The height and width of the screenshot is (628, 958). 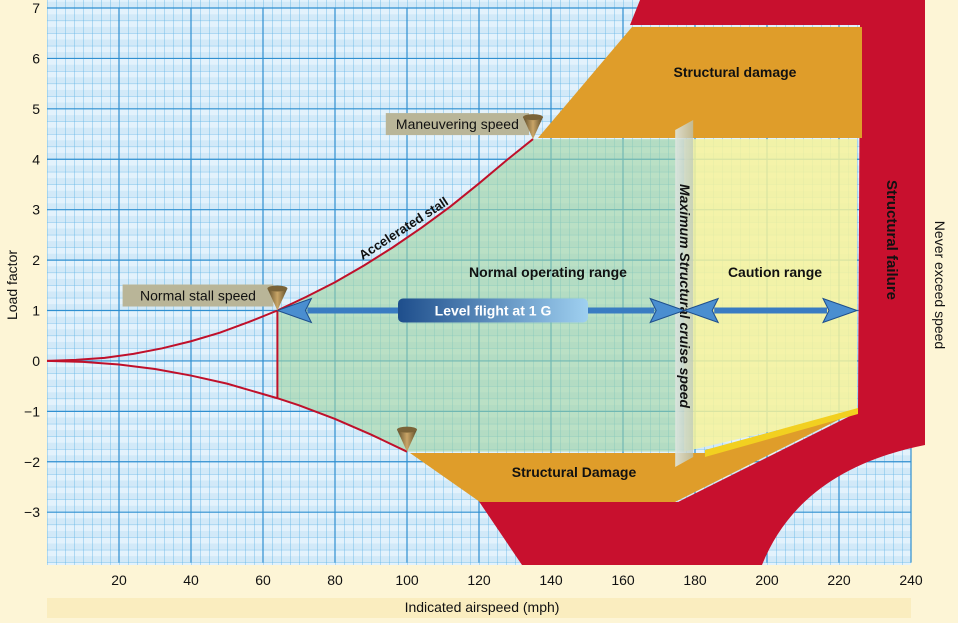 What do you see at coordinates (735, 72) in the screenshot?
I see `region-label: Structural damage` at bounding box center [735, 72].